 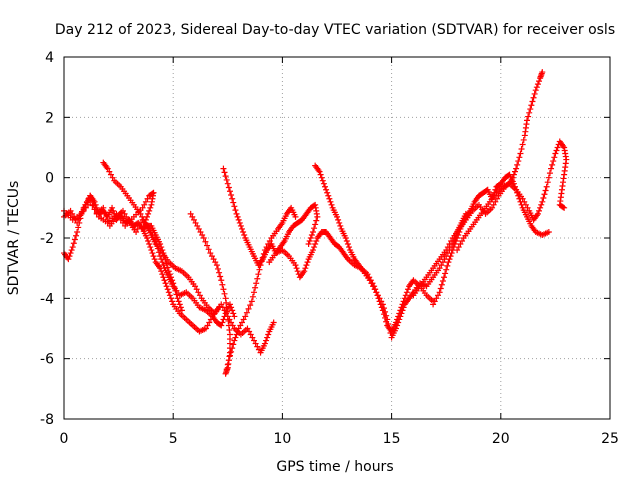 What do you see at coordinates (188, 257) in the screenshot?
I see `series-sat-c` at bounding box center [188, 257].